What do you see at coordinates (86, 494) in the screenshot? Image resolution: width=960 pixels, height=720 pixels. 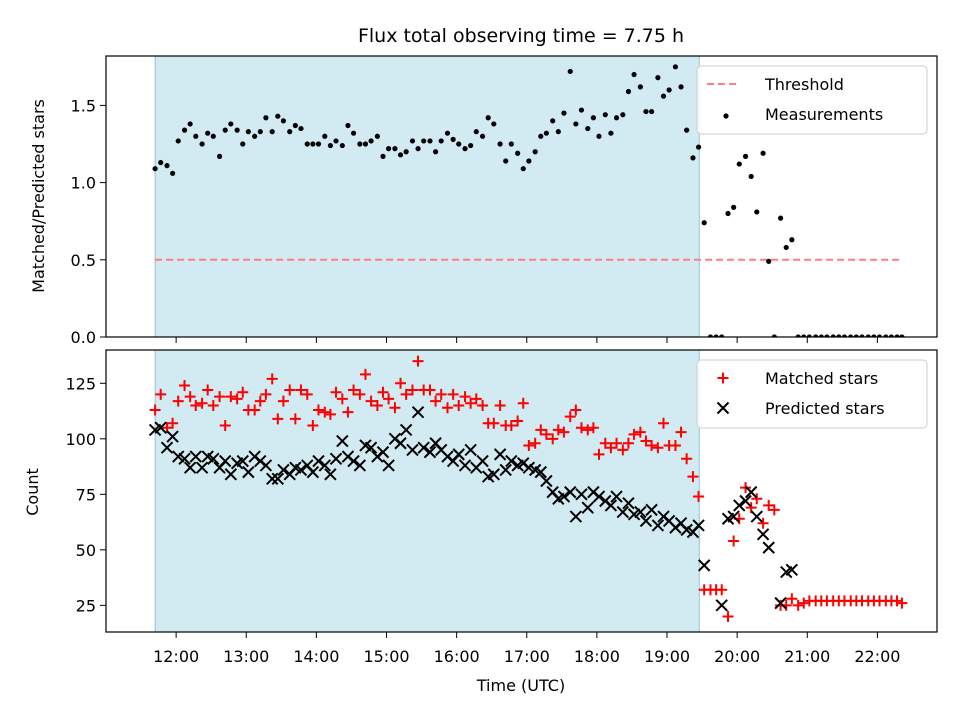 I see `y-tick-label: 75` at bounding box center [86, 494].